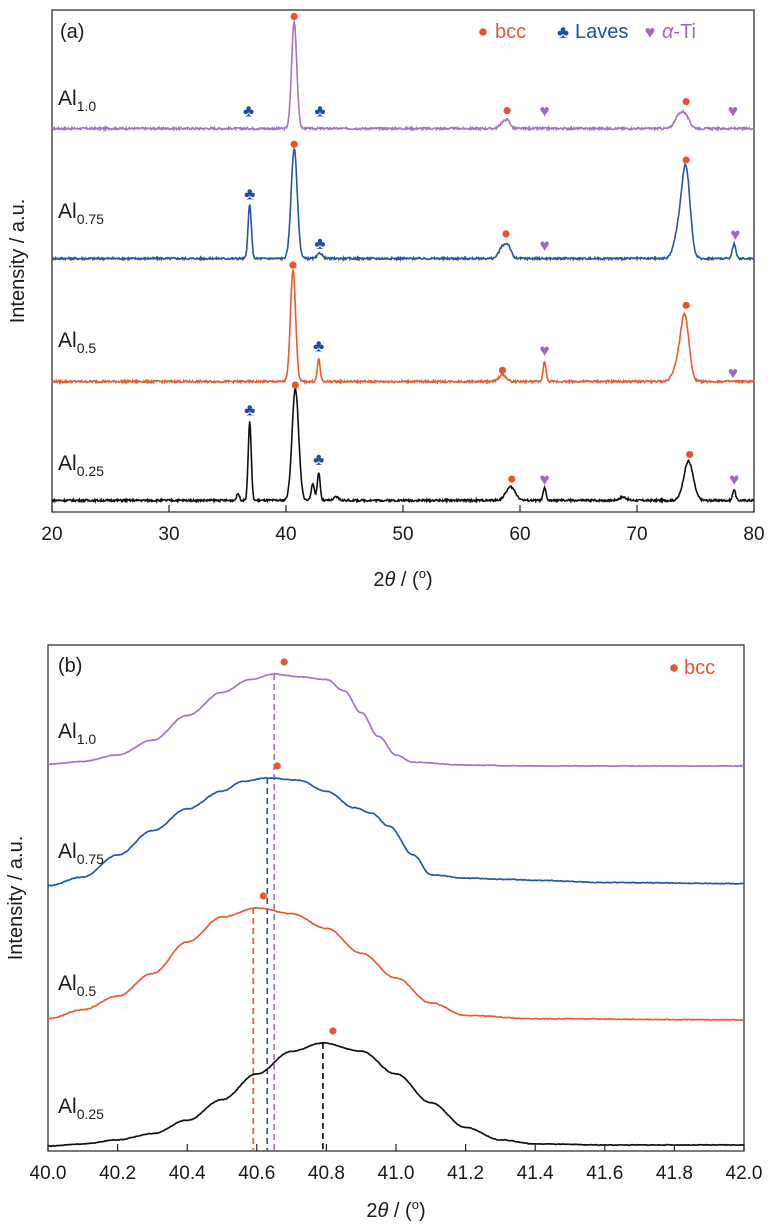 This screenshot has height=1229, width=768. Describe the element at coordinates (77, 733) in the screenshot. I see `panel-b-series-label: Al1.0` at that location.